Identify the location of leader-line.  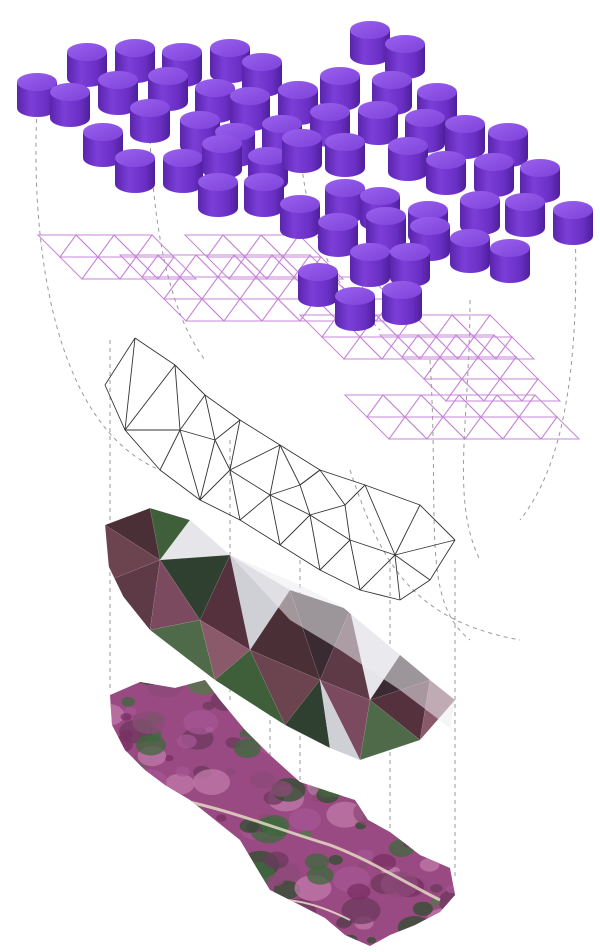
(435, 555).